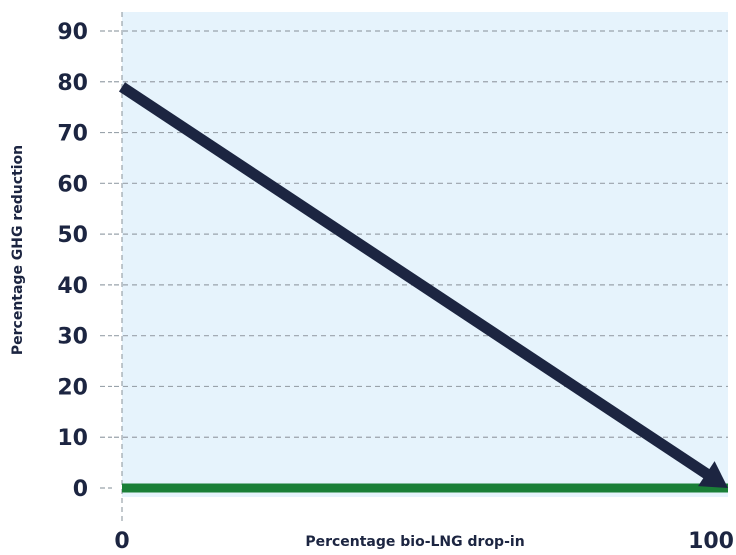 This screenshot has width=736, height=555. Describe the element at coordinates (72, 184) in the screenshot. I see `y-tick-label: 60` at that location.